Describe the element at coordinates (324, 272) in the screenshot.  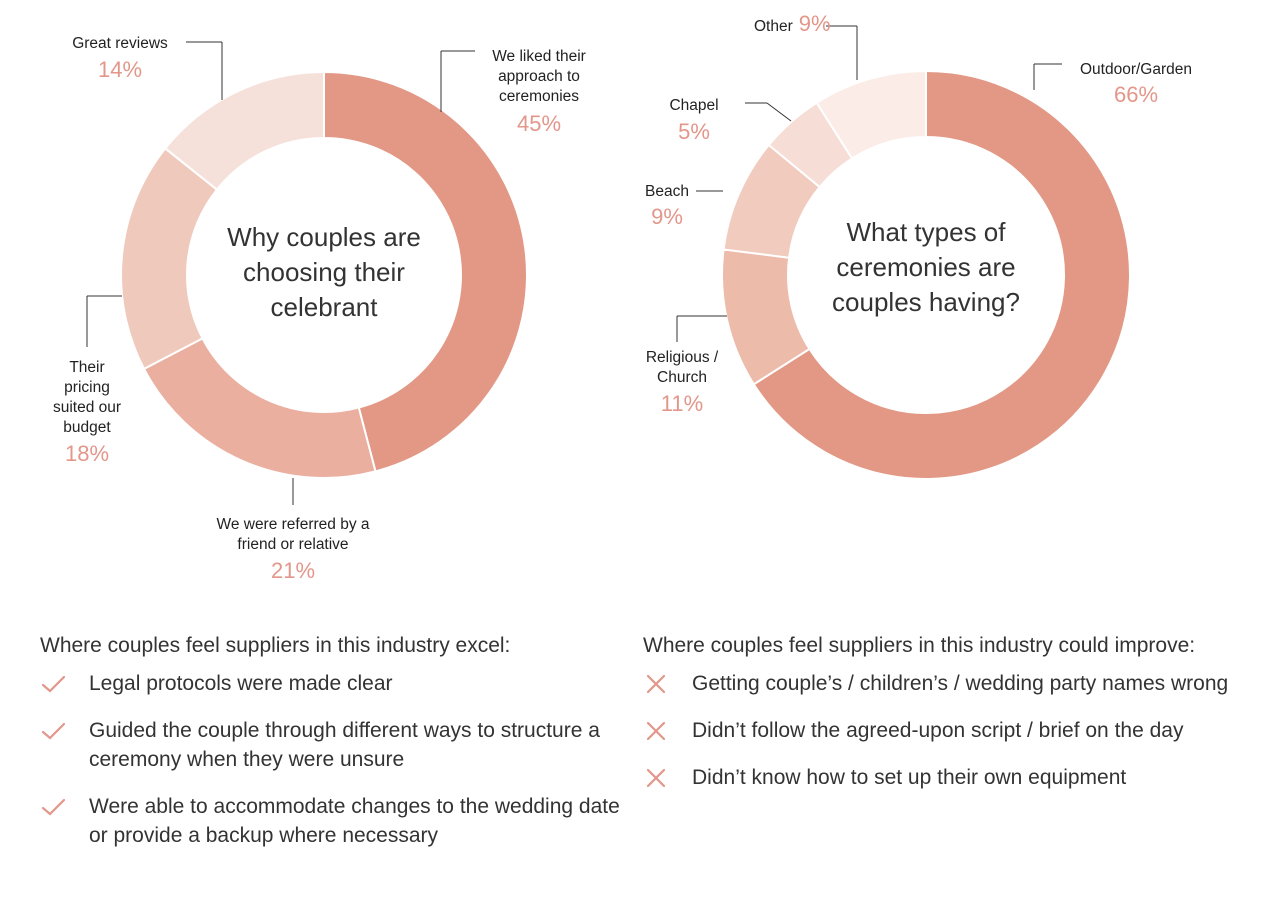
I see `chart-title: Why couples are choosing their celebrant` at that location.